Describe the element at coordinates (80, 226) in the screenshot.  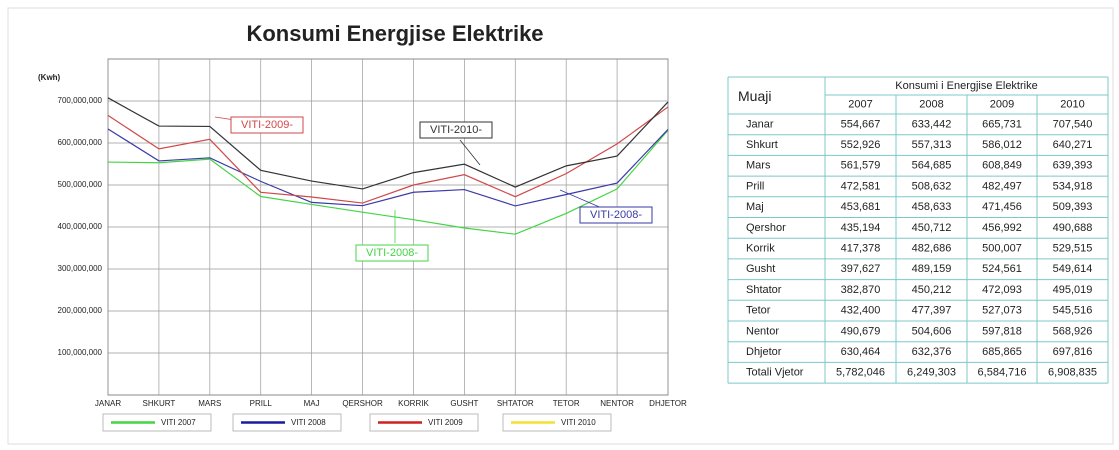
I see `y-tick-label: 400,000,000` at that location.